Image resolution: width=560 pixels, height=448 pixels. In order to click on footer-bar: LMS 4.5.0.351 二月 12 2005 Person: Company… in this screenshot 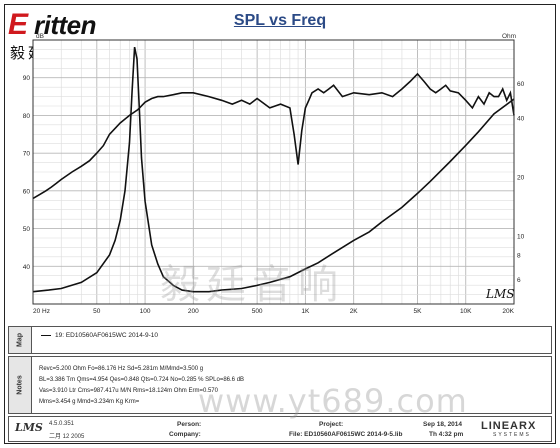, I will do `click(280, 429)`.